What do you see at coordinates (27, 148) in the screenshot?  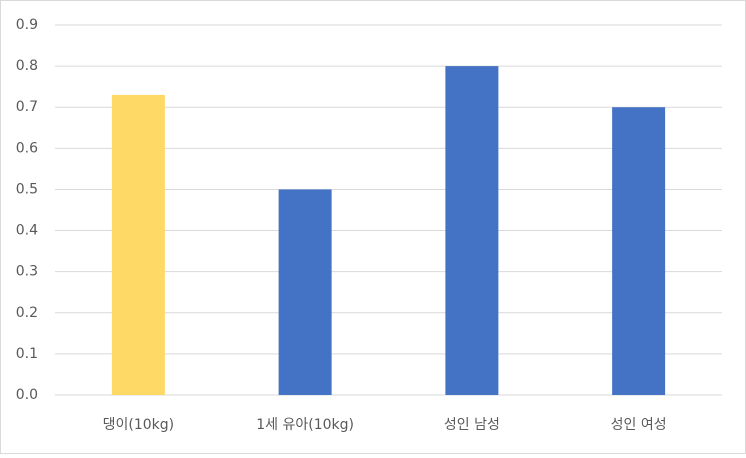 I see `y-tick-label: 0.6` at bounding box center [27, 148].